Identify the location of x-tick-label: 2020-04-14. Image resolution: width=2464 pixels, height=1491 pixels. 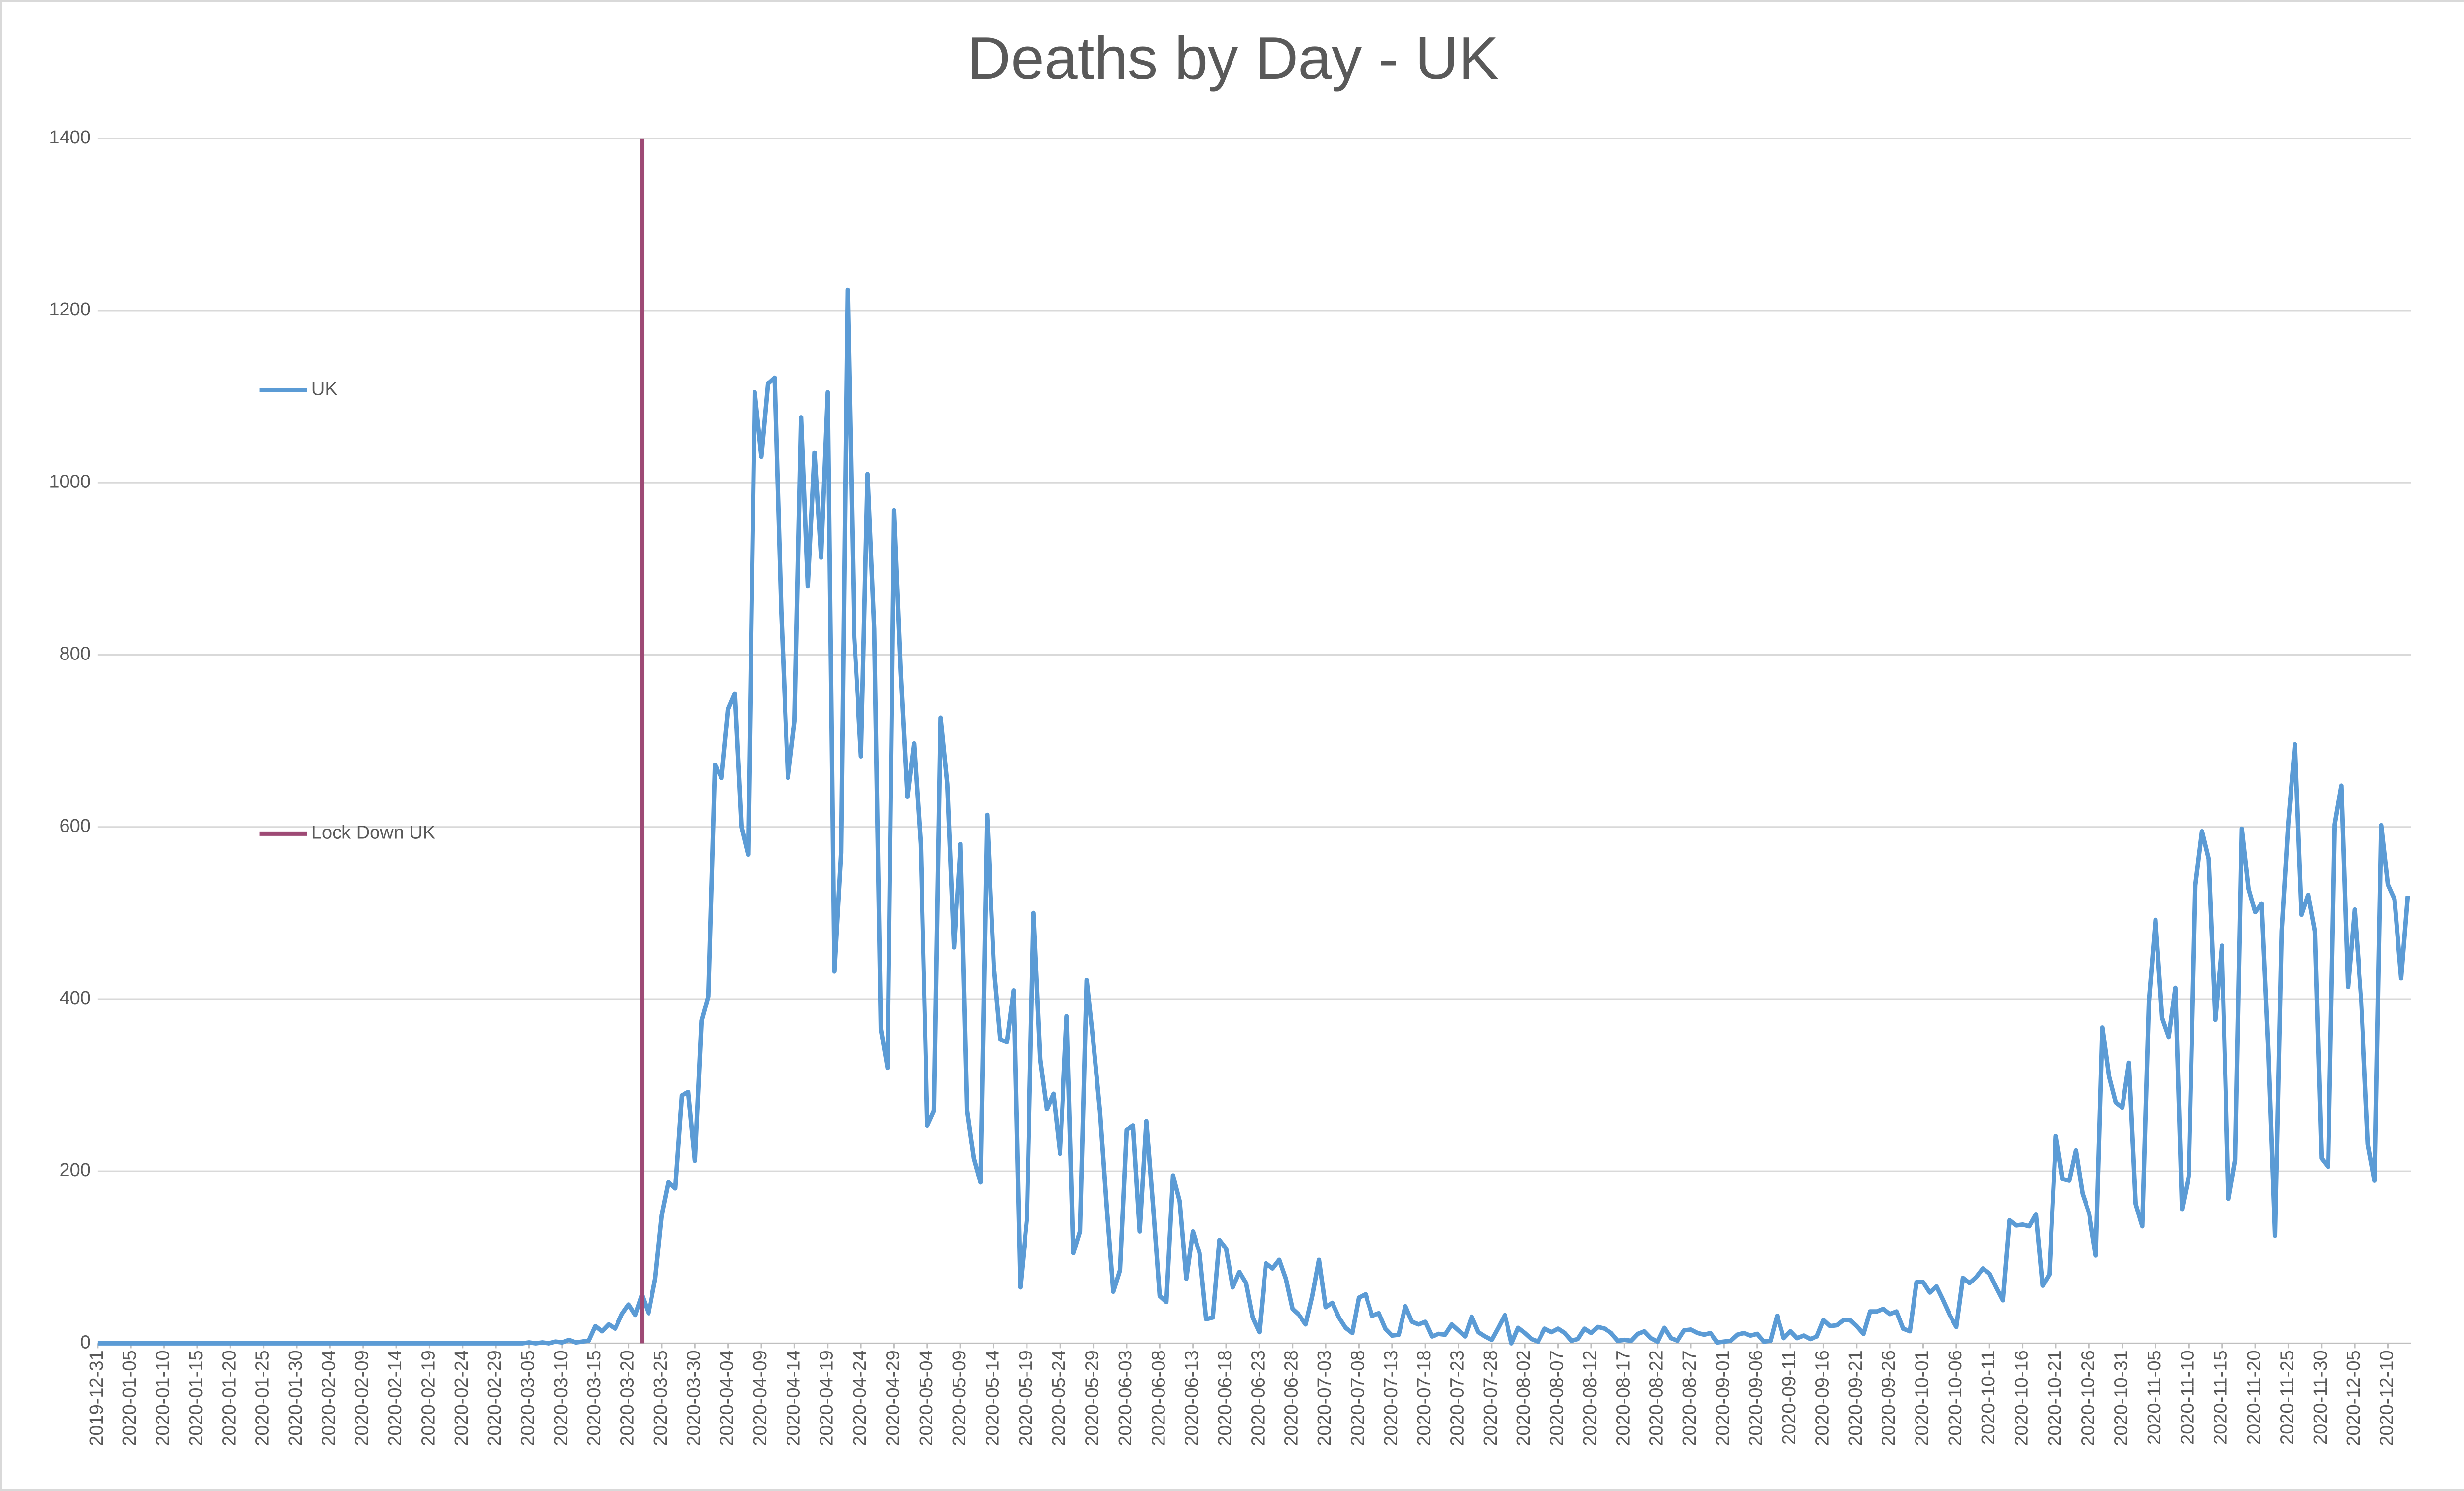
(793, 1398).